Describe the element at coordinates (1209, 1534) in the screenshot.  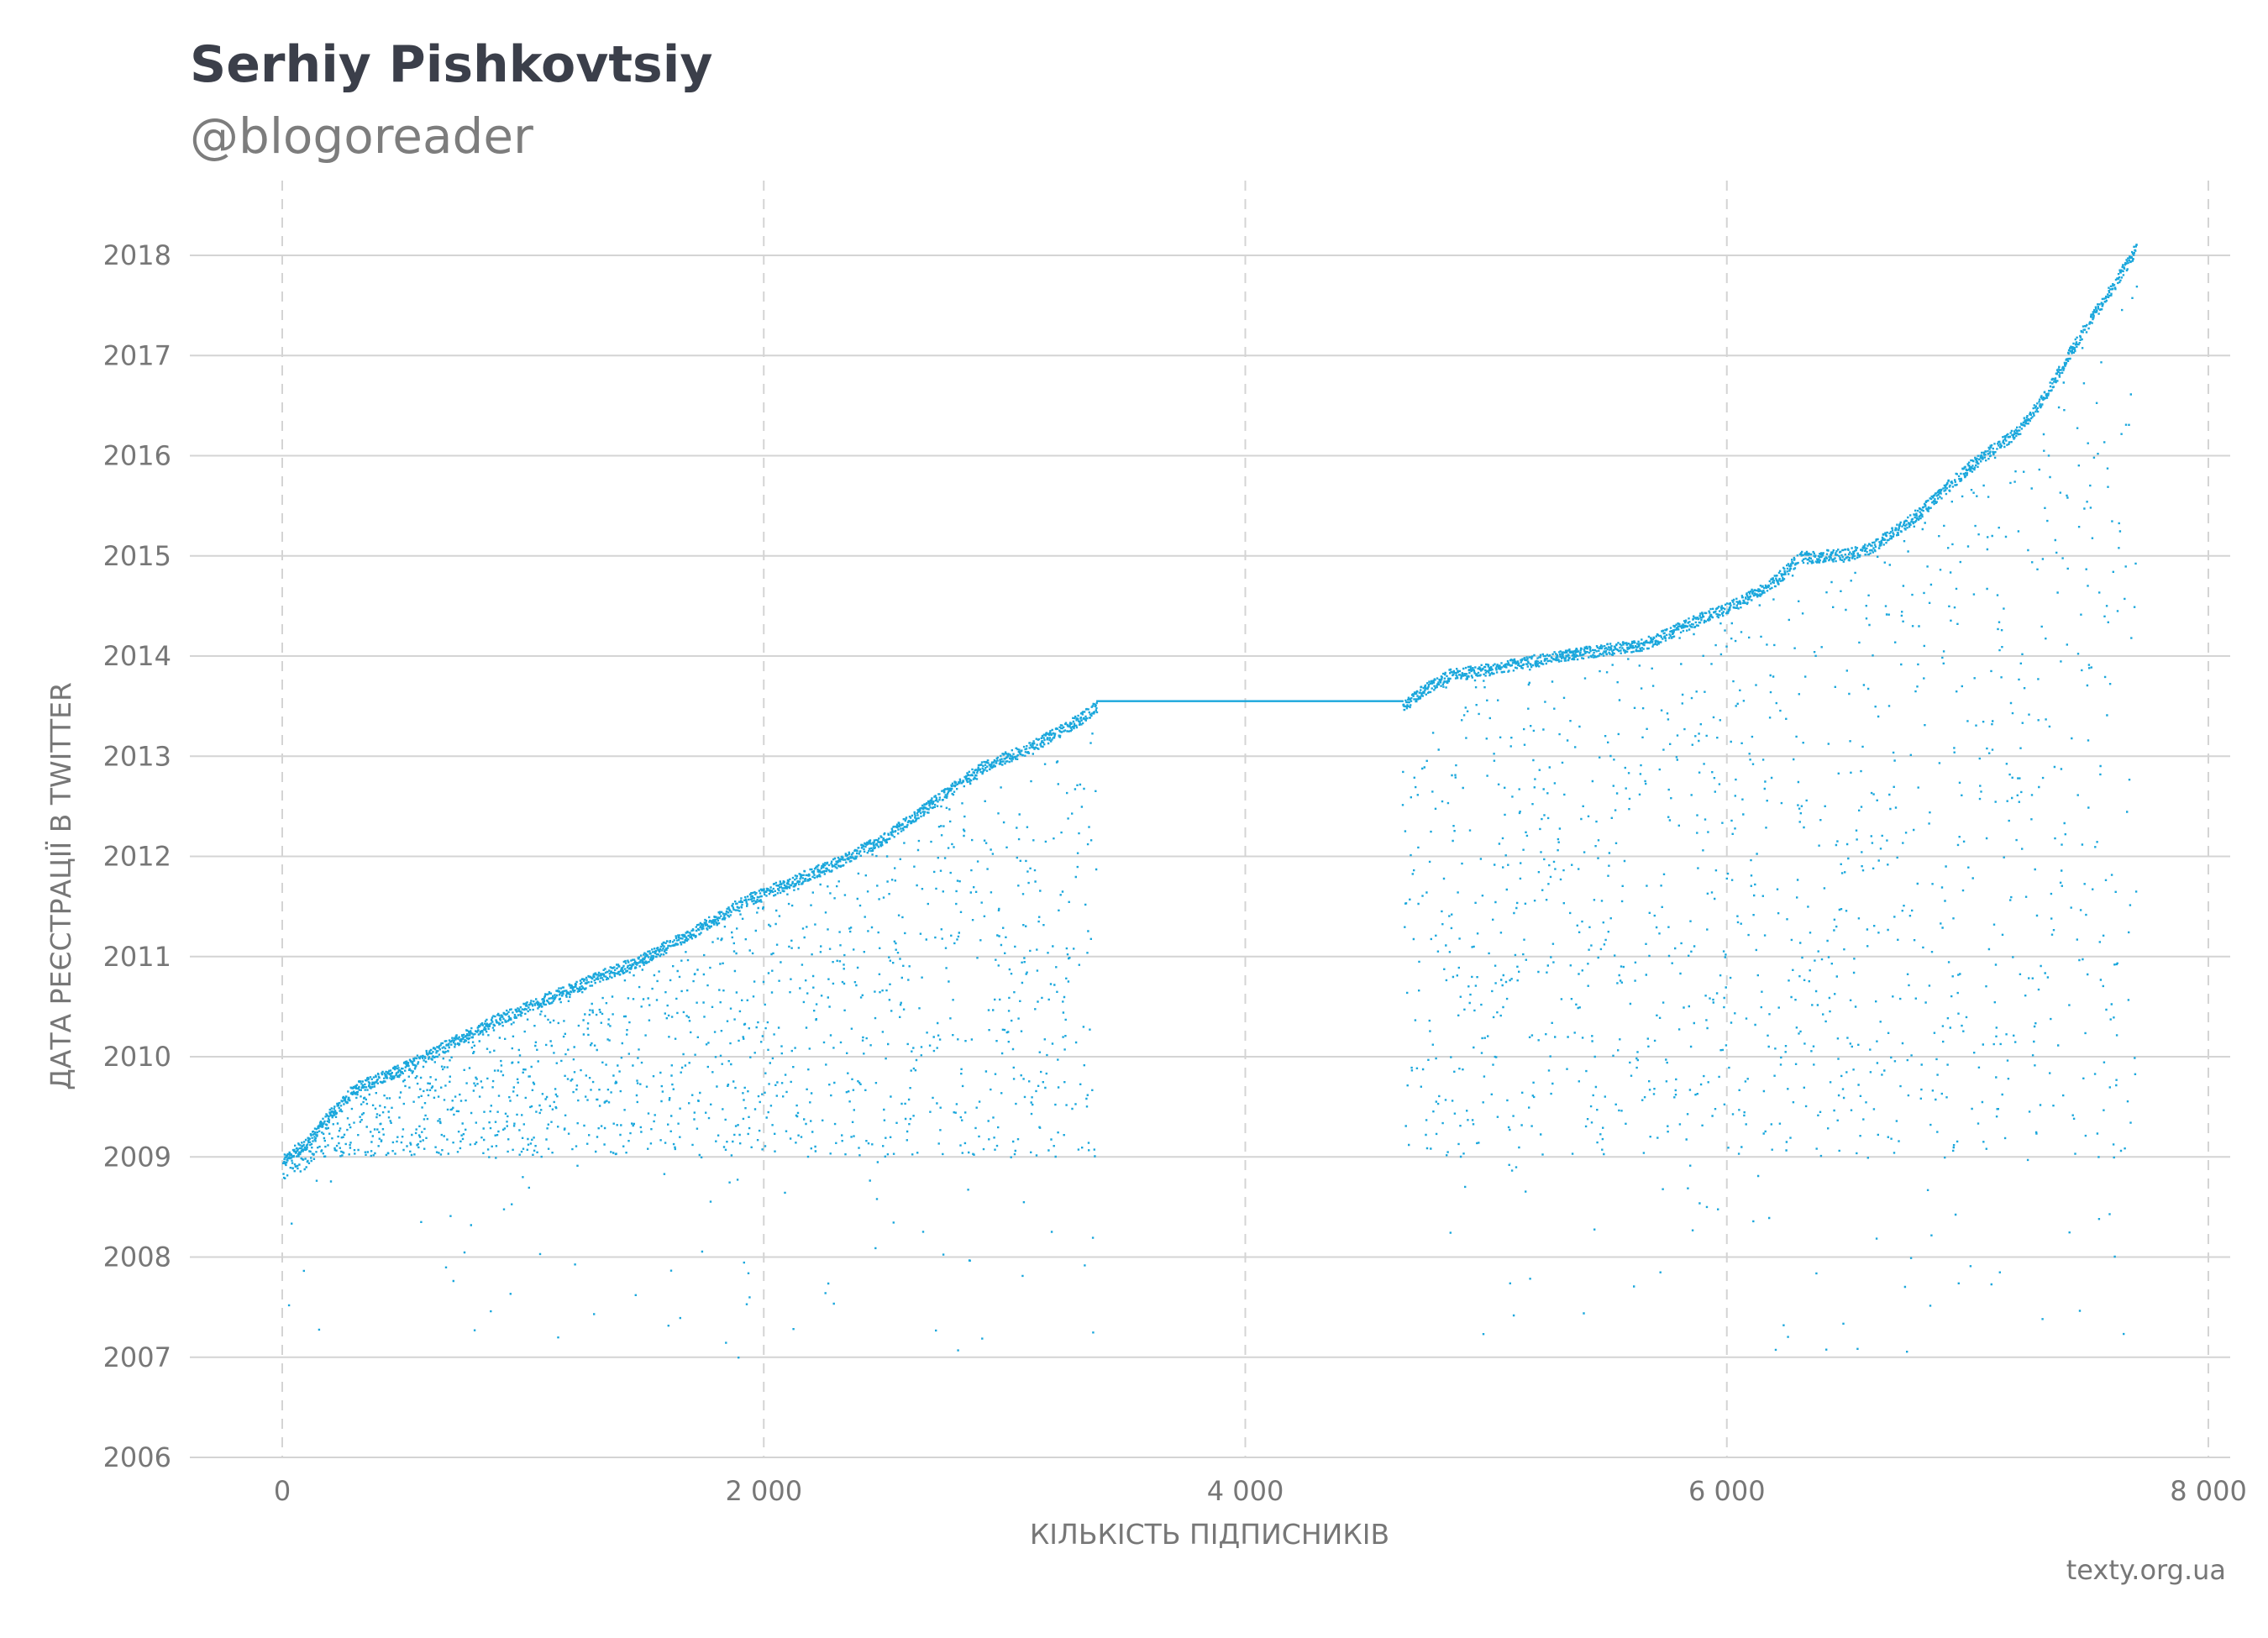
I see `x-axis-label: КІЛЬКІСТЬ ПІДПИСНИКІВ` at that location.